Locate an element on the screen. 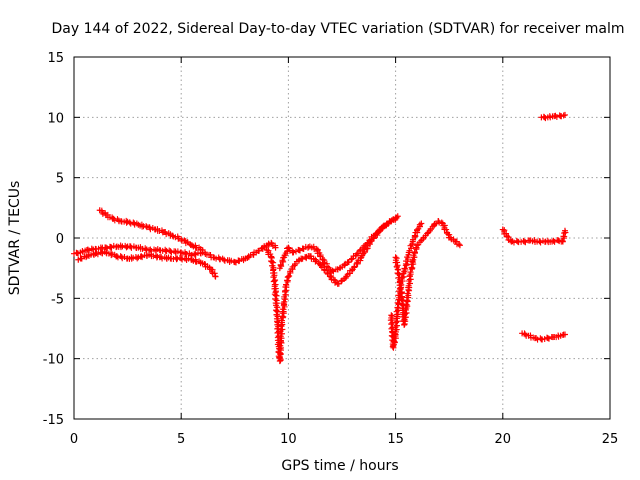 This screenshot has height=480, width=640. y-tick-label: -5 is located at coordinates (57, 299).